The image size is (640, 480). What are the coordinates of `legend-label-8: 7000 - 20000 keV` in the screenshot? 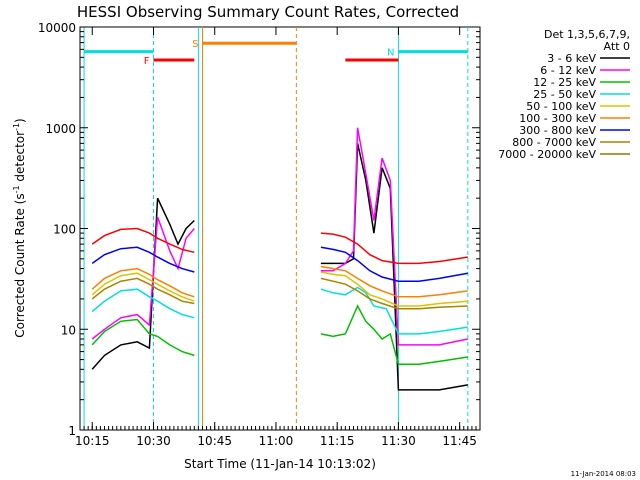 It's located at (547, 154).